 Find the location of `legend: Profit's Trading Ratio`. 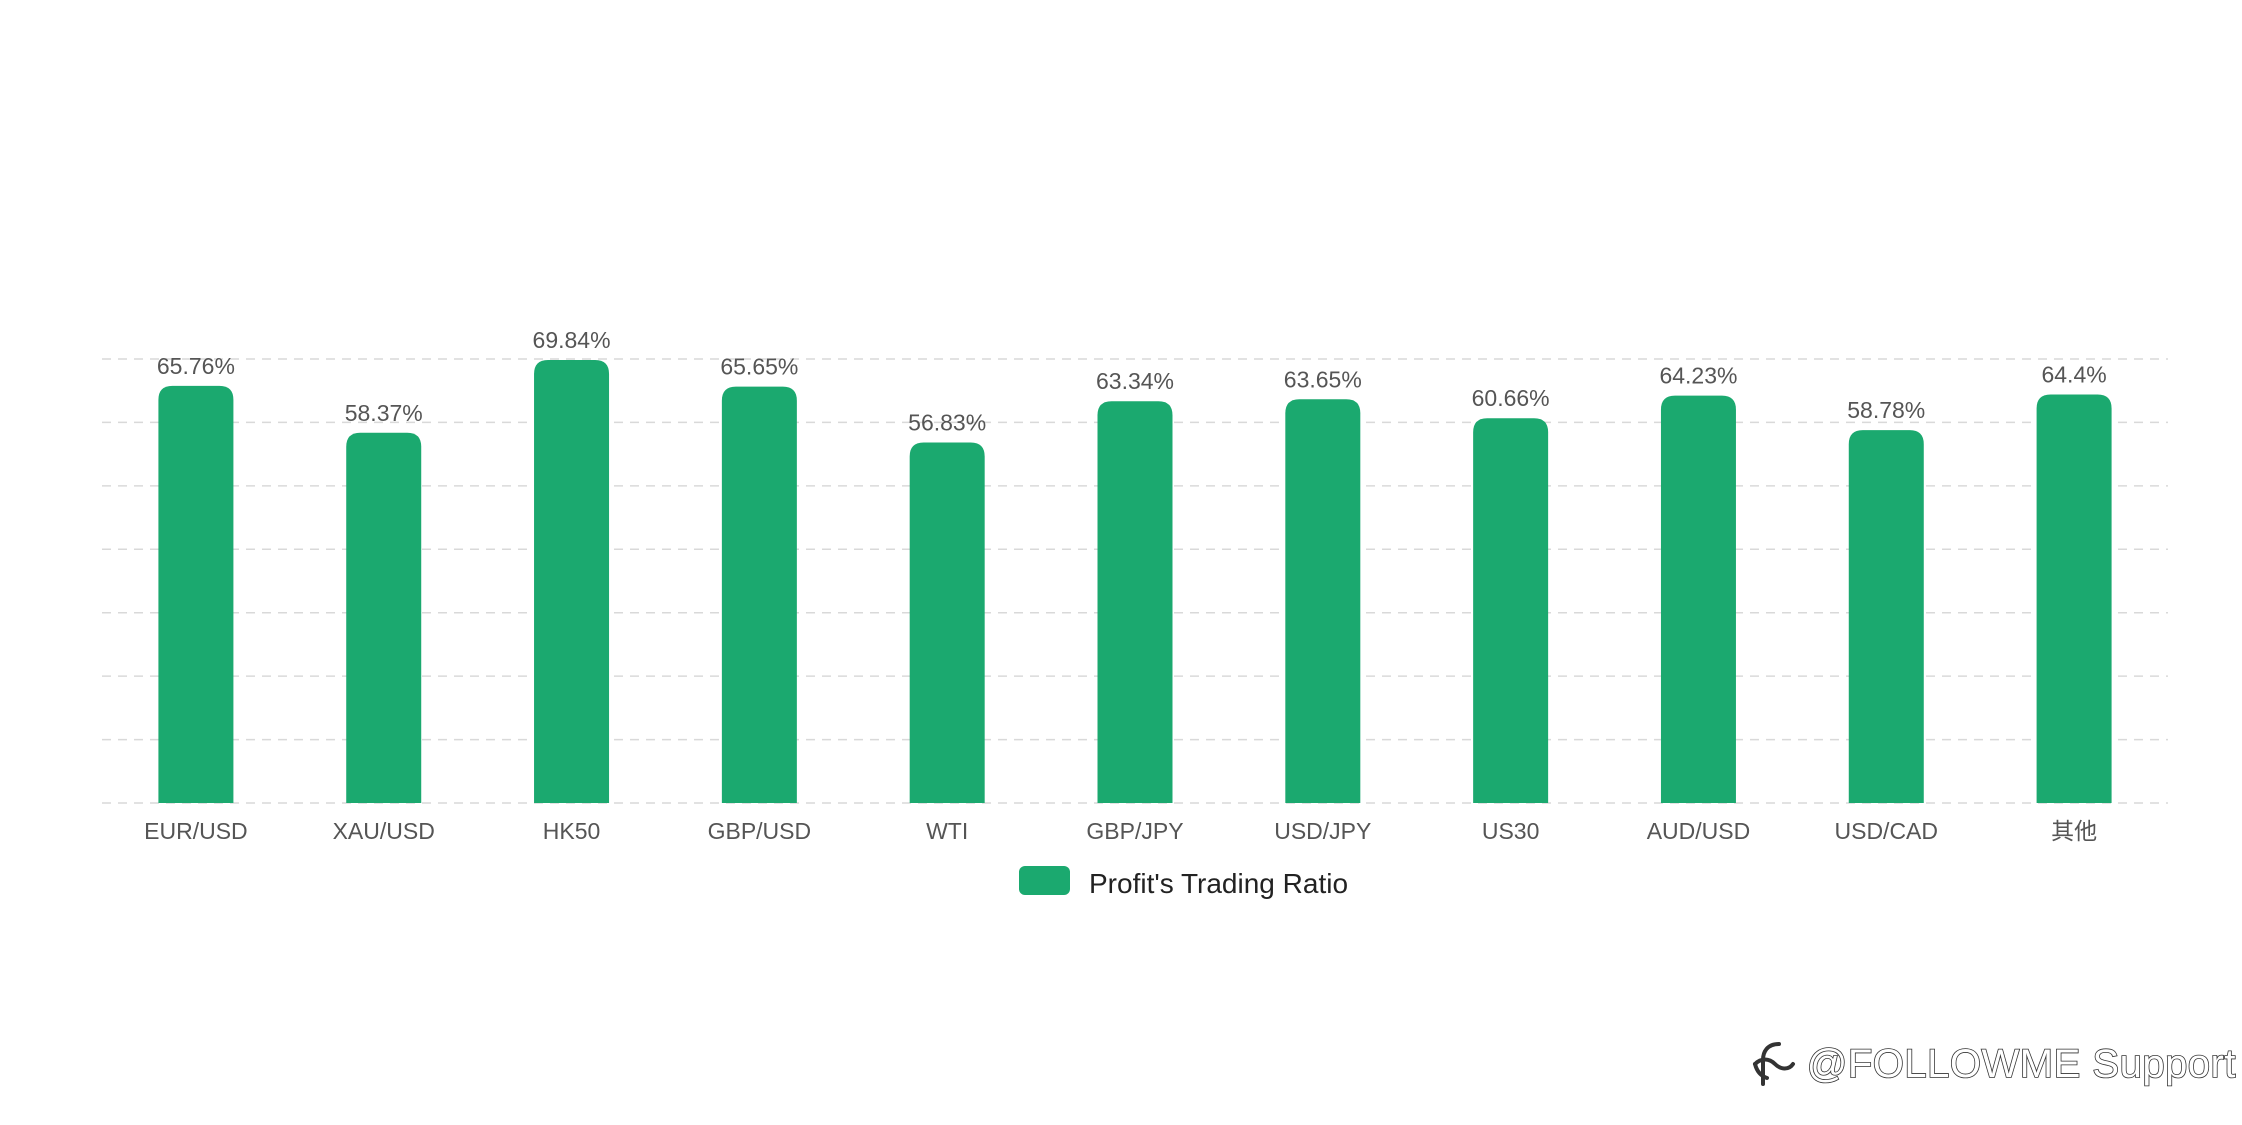

legend: Profit's Trading Ratio is located at coordinates (1183, 882).